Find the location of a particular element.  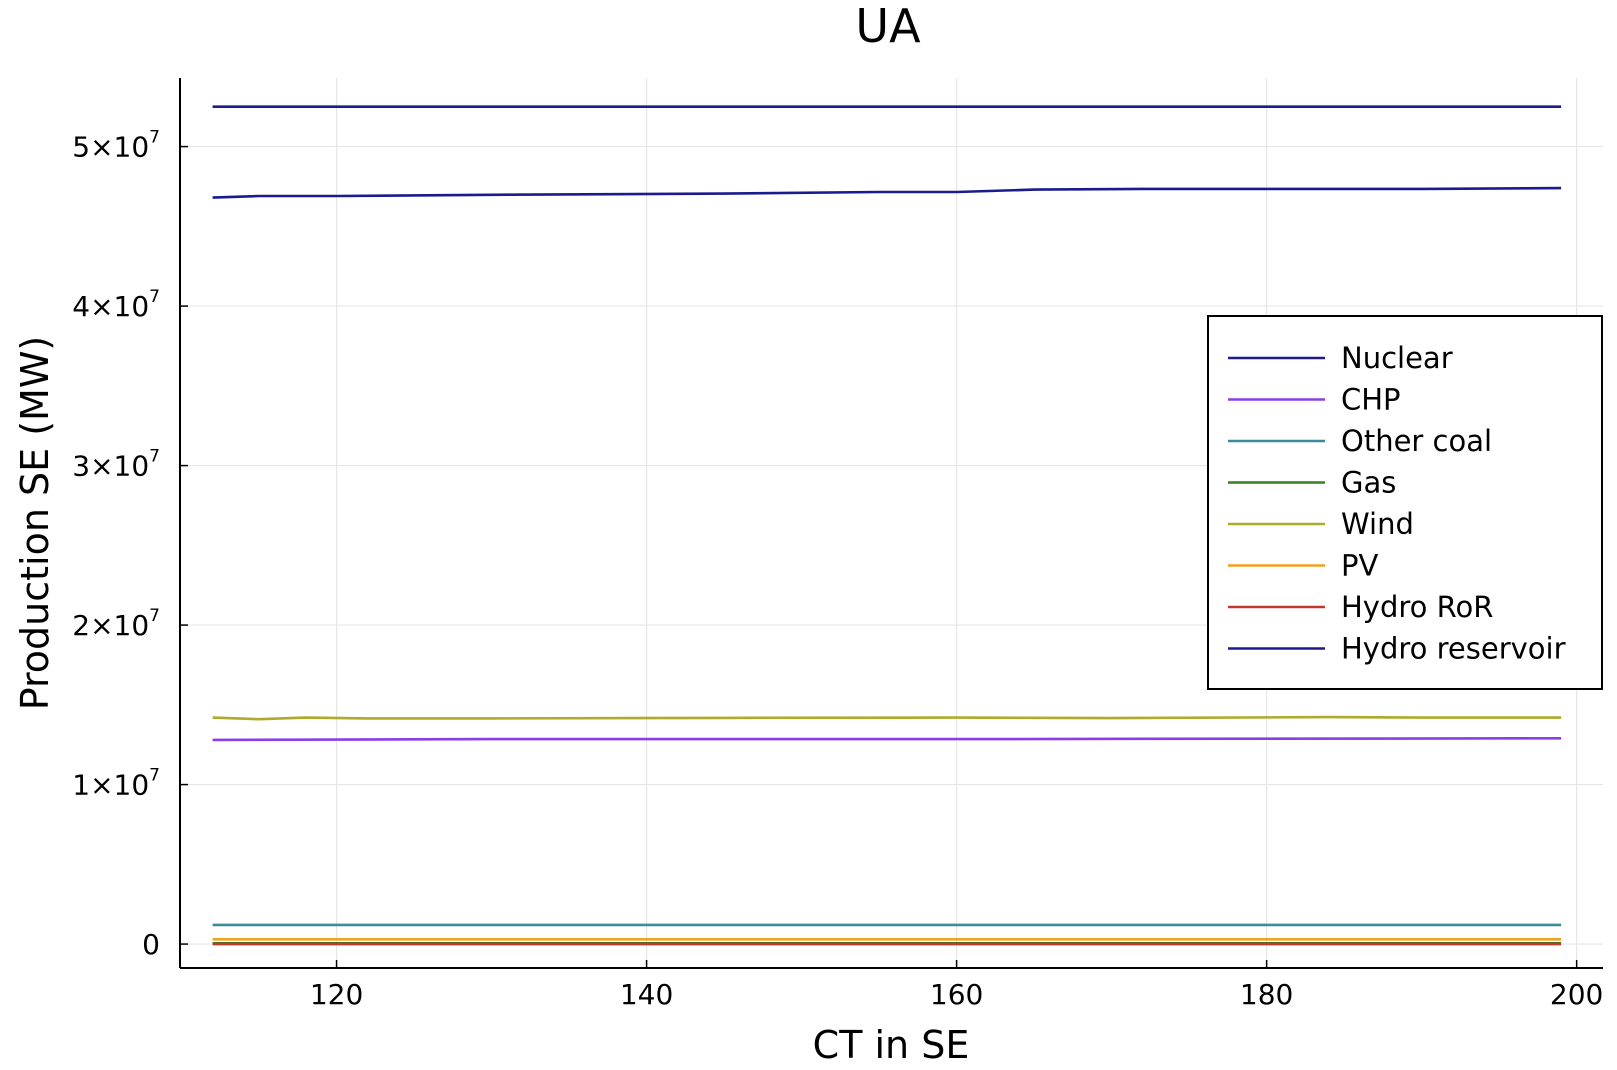

series-line-wind is located at coordinates (887, 718).